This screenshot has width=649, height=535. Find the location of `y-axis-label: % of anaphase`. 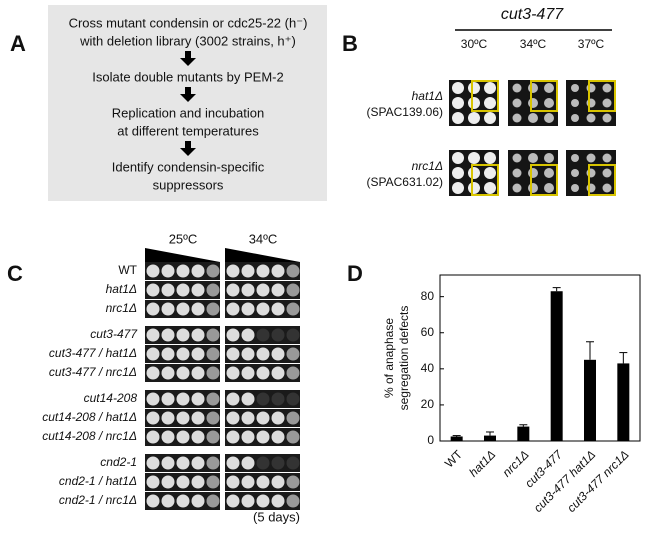

y-axis-label: % of anaphase is located at coordinates (389, 358).